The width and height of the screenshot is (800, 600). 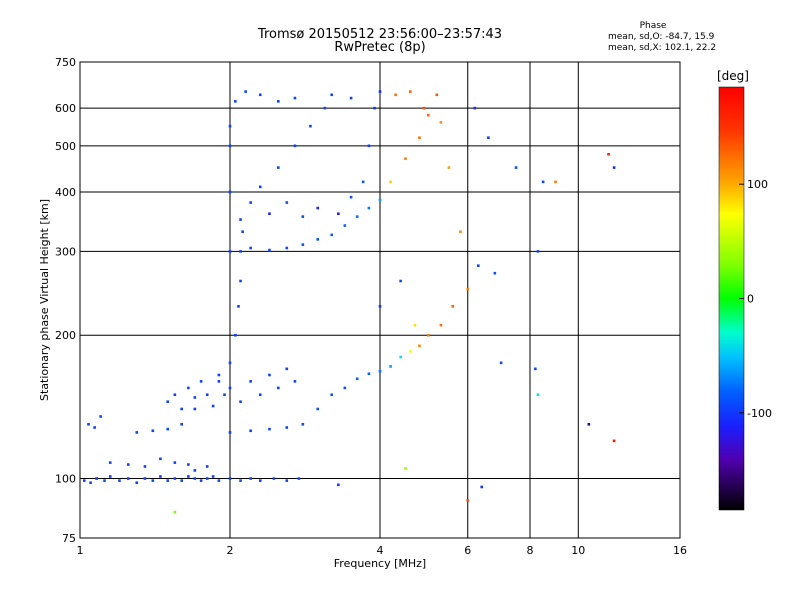 What do you see at coordinates (44, 300) in the screenshot?
I see `y-axis-label: Stationary phase Virtual Height [km]` at bounding box center [44, 300].